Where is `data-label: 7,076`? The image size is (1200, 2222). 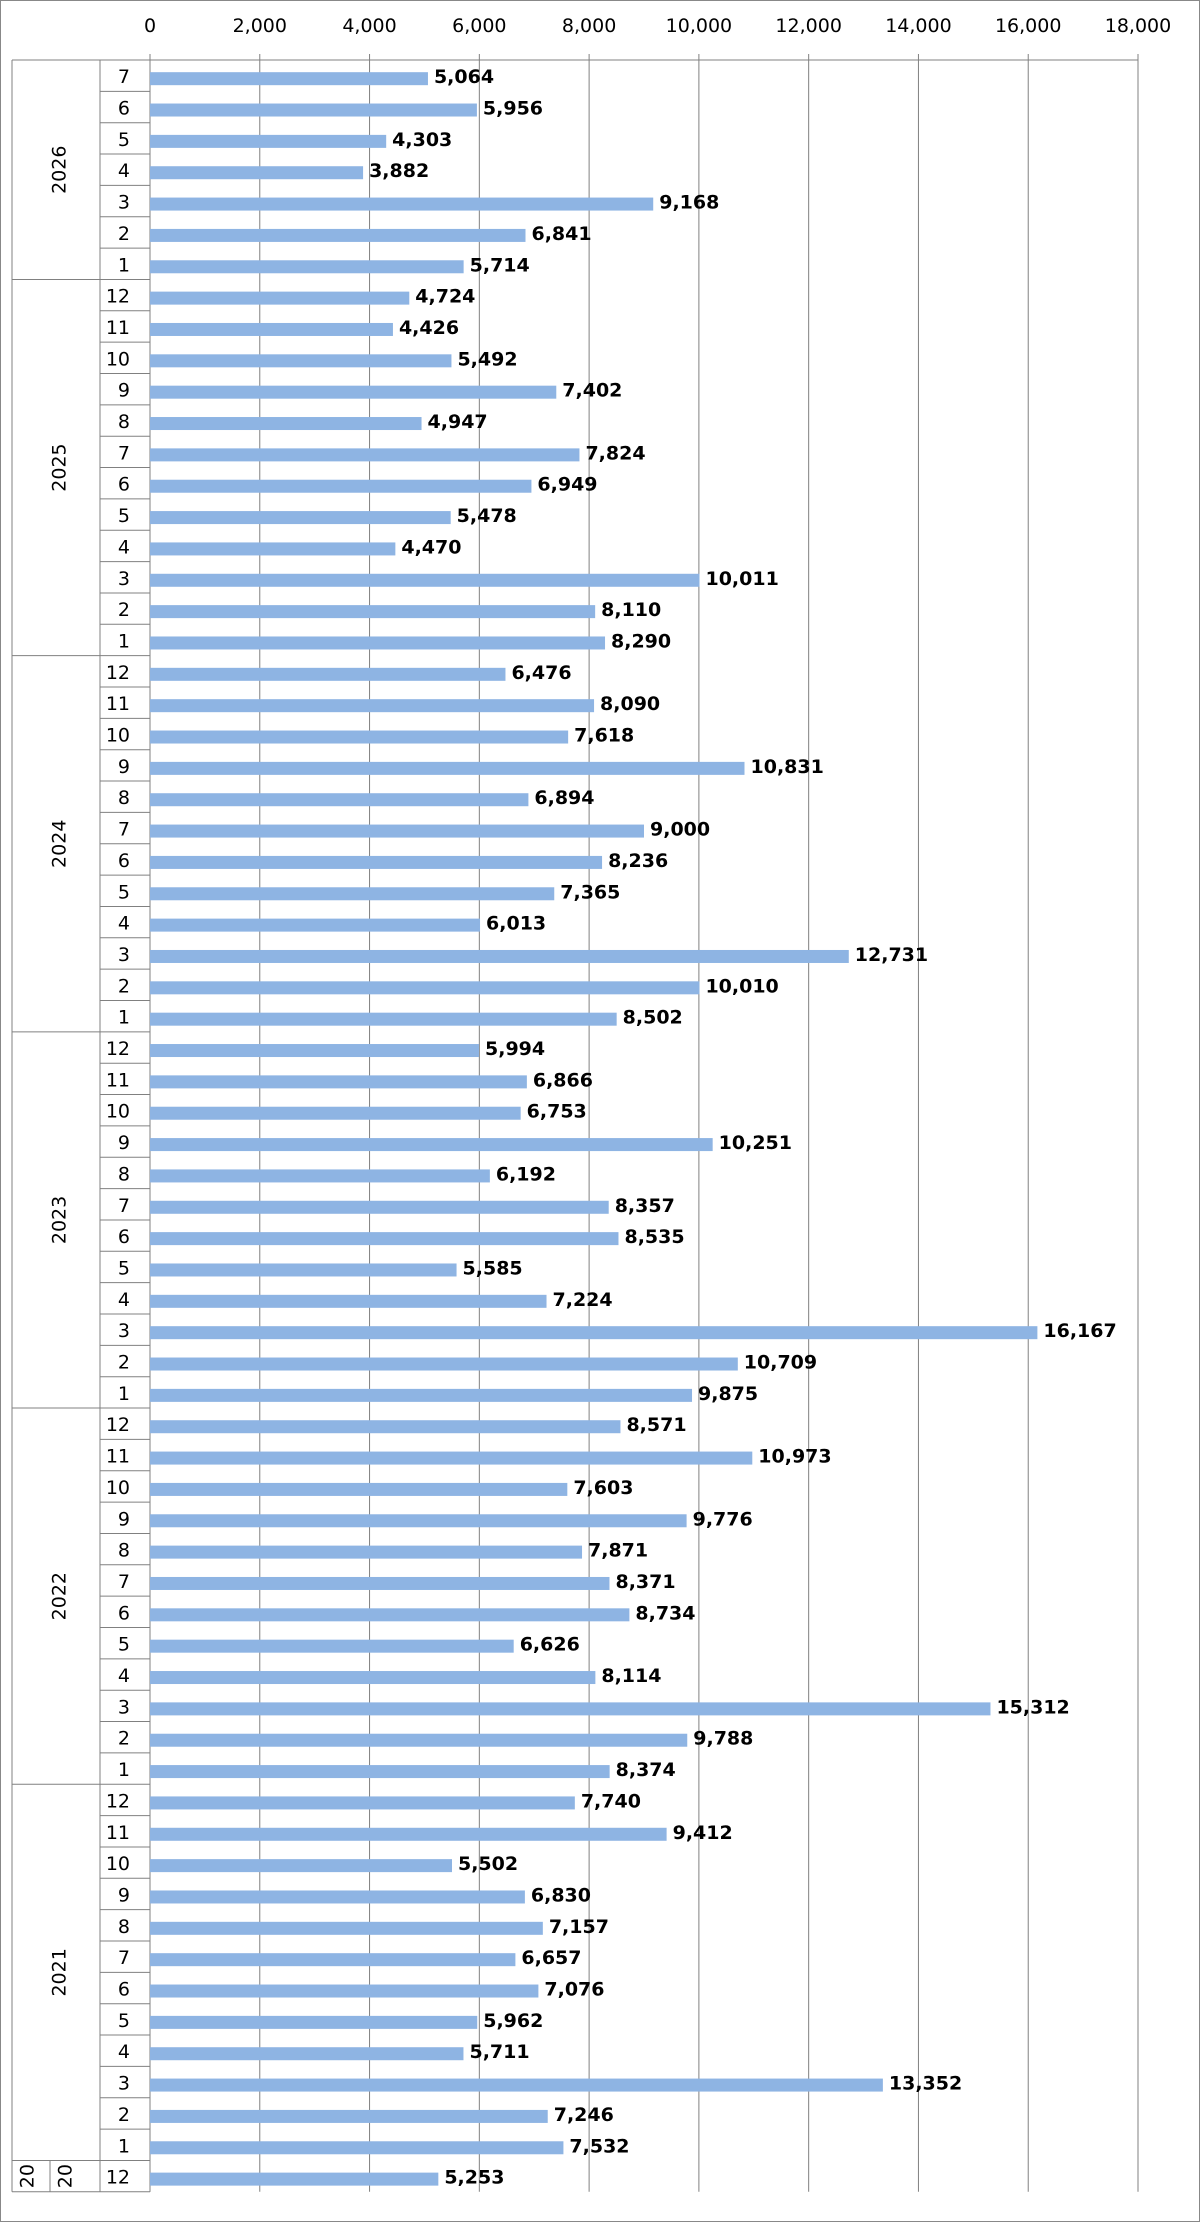 data-label: 7,076 is located at coordinates (574, 1990).